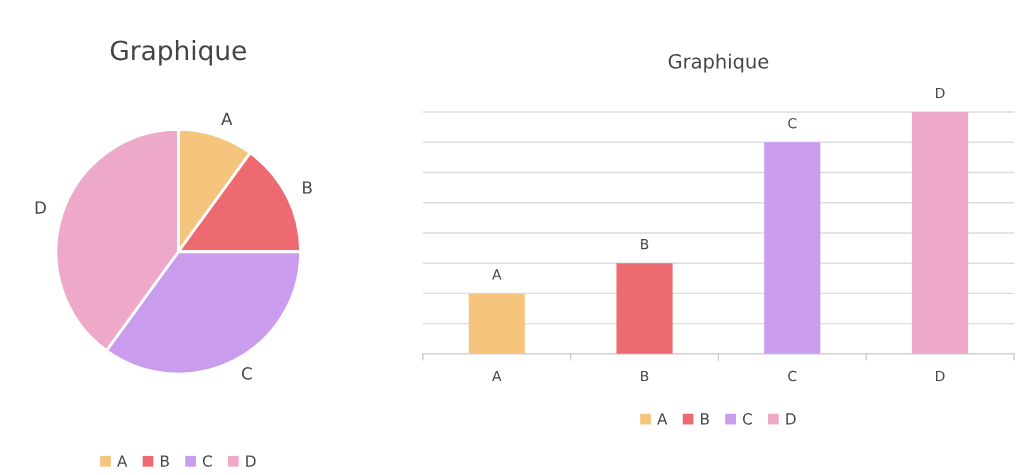 The height and width of the screenshot is (475, 1019). What do you see at coordinates (940, 376) in the screenshot?
I see `x-tick-label: D` at bounding box center [940, 376].